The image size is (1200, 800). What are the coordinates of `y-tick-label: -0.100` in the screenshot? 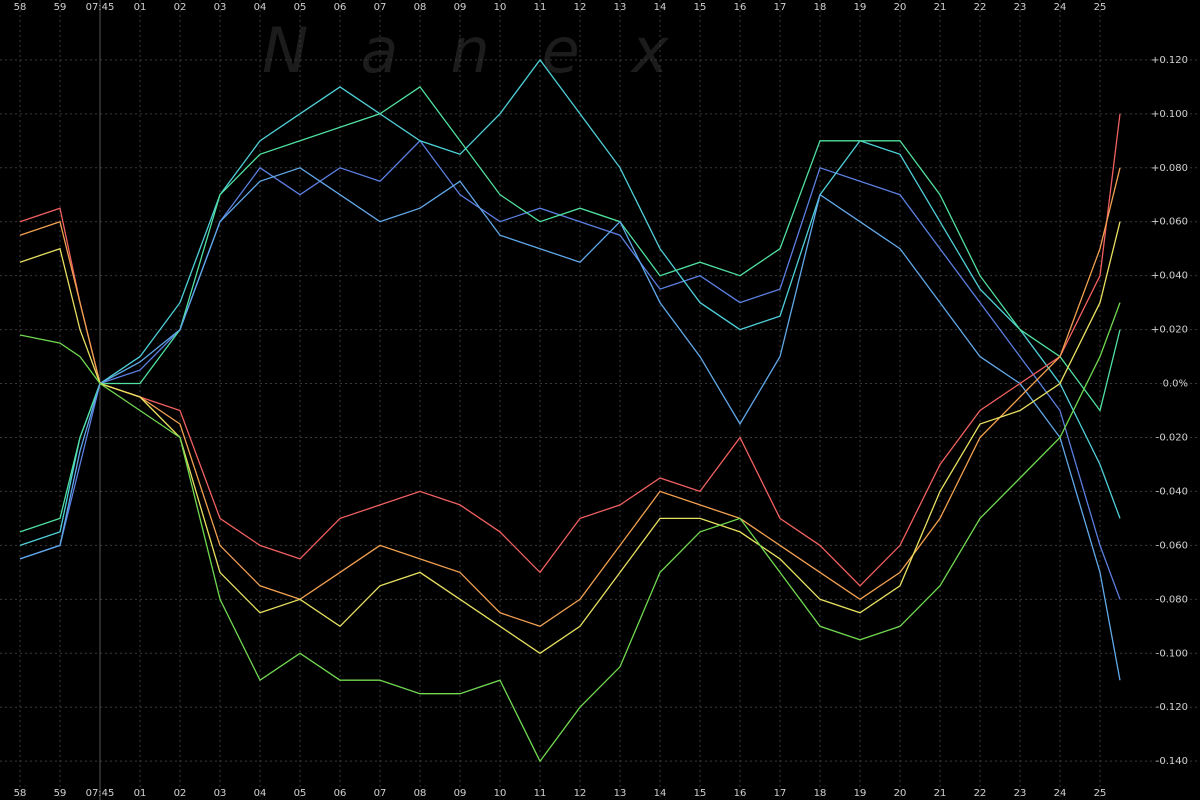 It's located at (1172, 653).